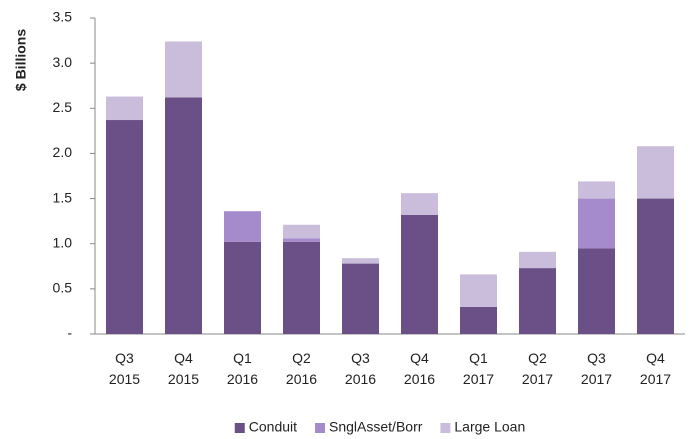 The width and height of the screenshot is (696, 439). Describe the element at coordinates (63, 242) in the screenshot. I see `y-tick-label: 1.0` at that location.